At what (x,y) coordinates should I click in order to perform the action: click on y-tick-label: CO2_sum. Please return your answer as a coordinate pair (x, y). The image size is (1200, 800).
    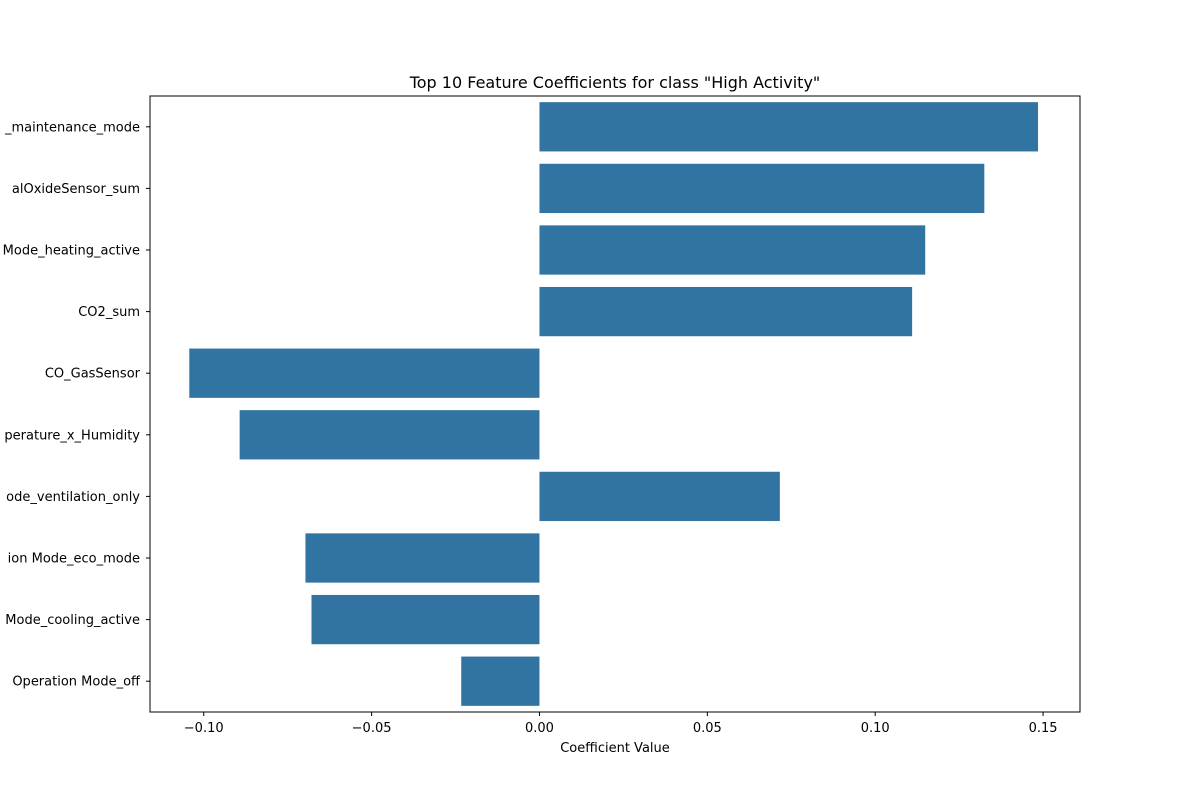
    Looking at the image, I should click on (109, 312).